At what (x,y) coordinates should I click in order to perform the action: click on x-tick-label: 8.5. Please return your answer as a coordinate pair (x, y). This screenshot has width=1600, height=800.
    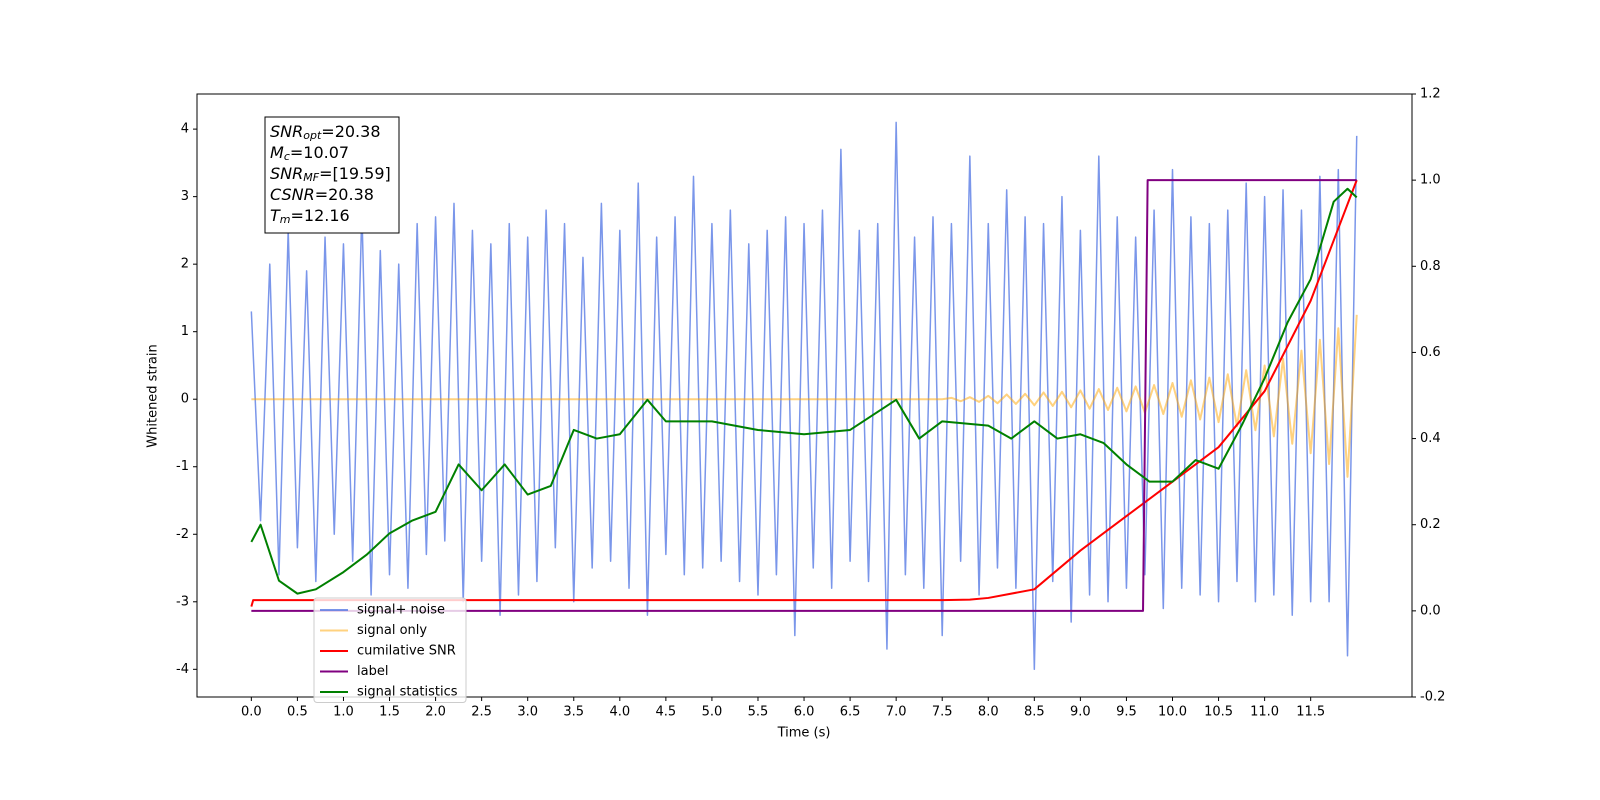
    Looking at the image, I should click on (1034, 712).